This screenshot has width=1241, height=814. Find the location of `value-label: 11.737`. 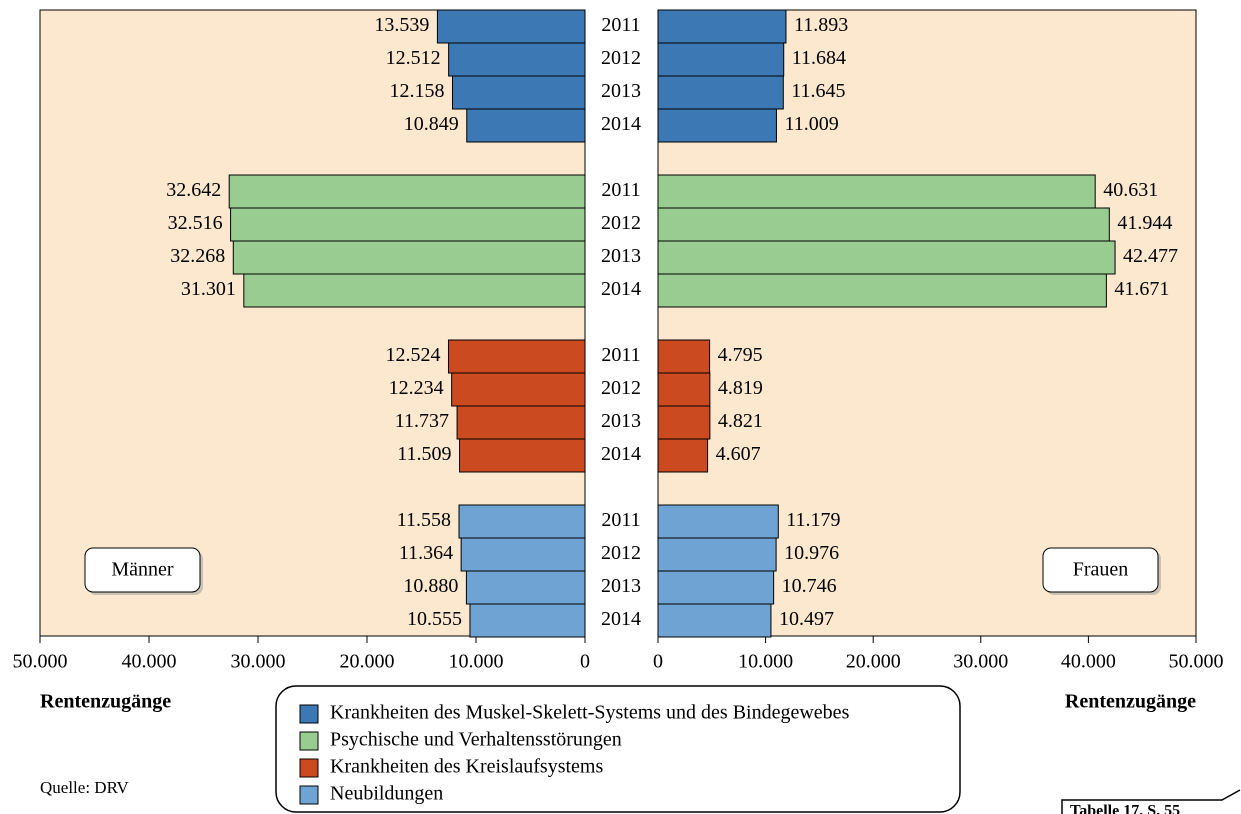

value-label: 11.737 is located at coordinates (422, 421).